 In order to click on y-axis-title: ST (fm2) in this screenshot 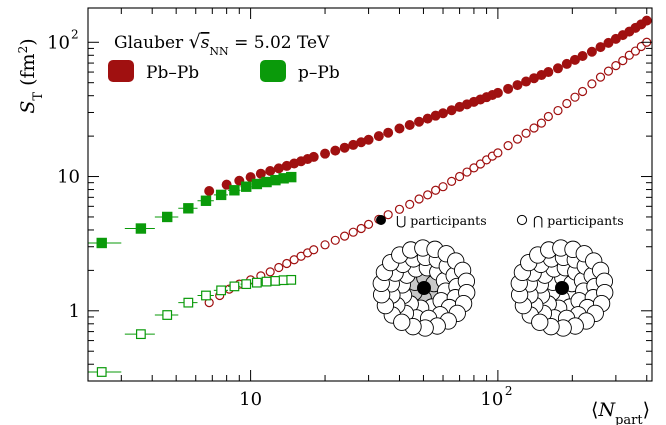, I will do `click(31, 75)`.